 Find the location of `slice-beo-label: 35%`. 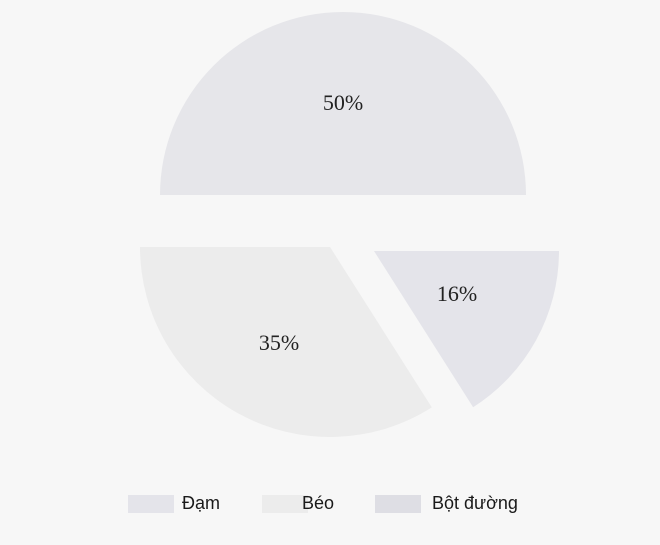

slice-beo-label: 35% is located at coordinates (279, 342).